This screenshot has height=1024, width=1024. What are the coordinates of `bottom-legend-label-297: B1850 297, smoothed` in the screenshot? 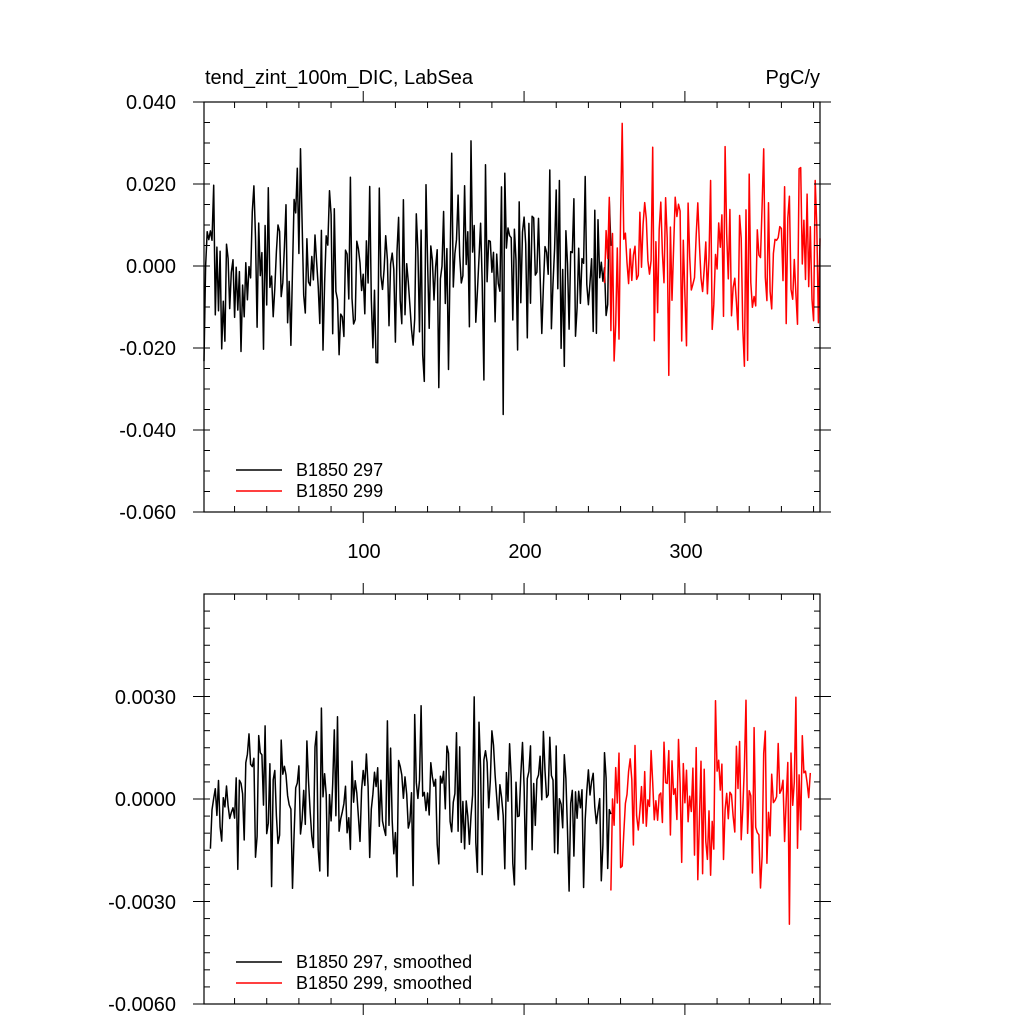 It's located at (384, 962).